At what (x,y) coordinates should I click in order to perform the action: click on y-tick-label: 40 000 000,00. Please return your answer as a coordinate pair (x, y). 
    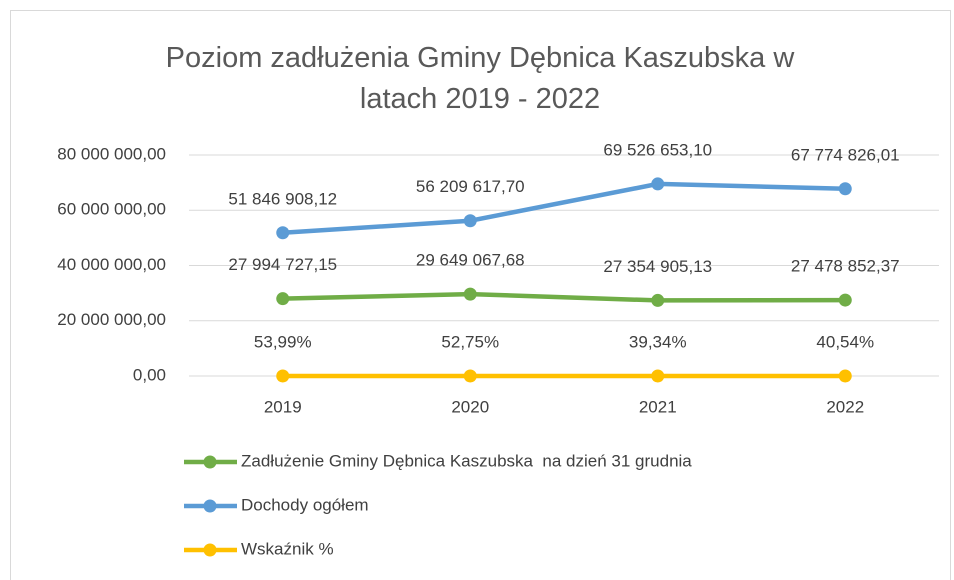
    Looking at the image, I should click on (111, 264).